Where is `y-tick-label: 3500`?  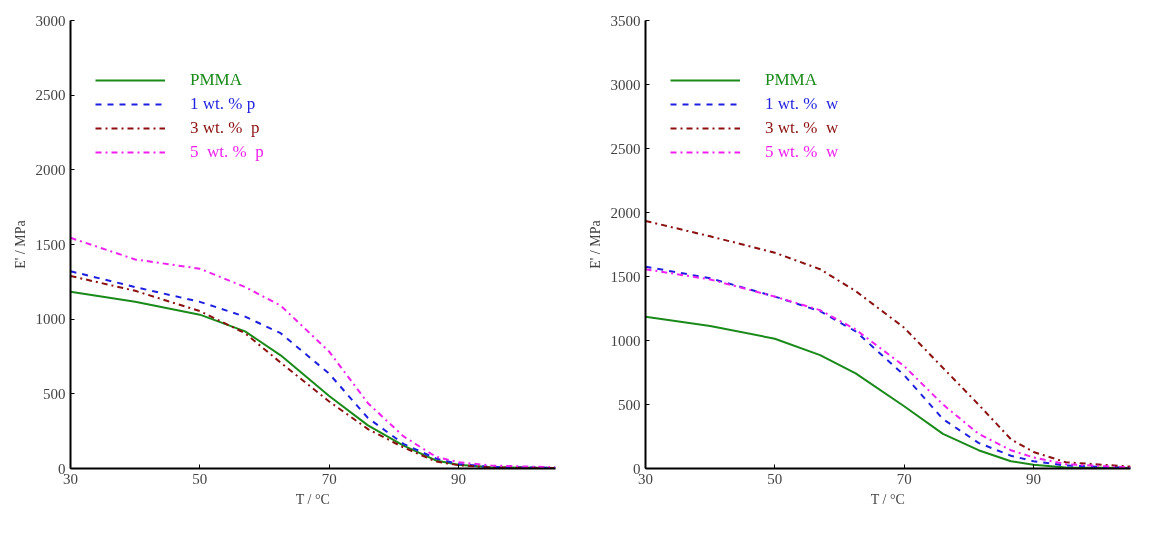
y-tick-label: 3500 is located at coordinates (625, 20).